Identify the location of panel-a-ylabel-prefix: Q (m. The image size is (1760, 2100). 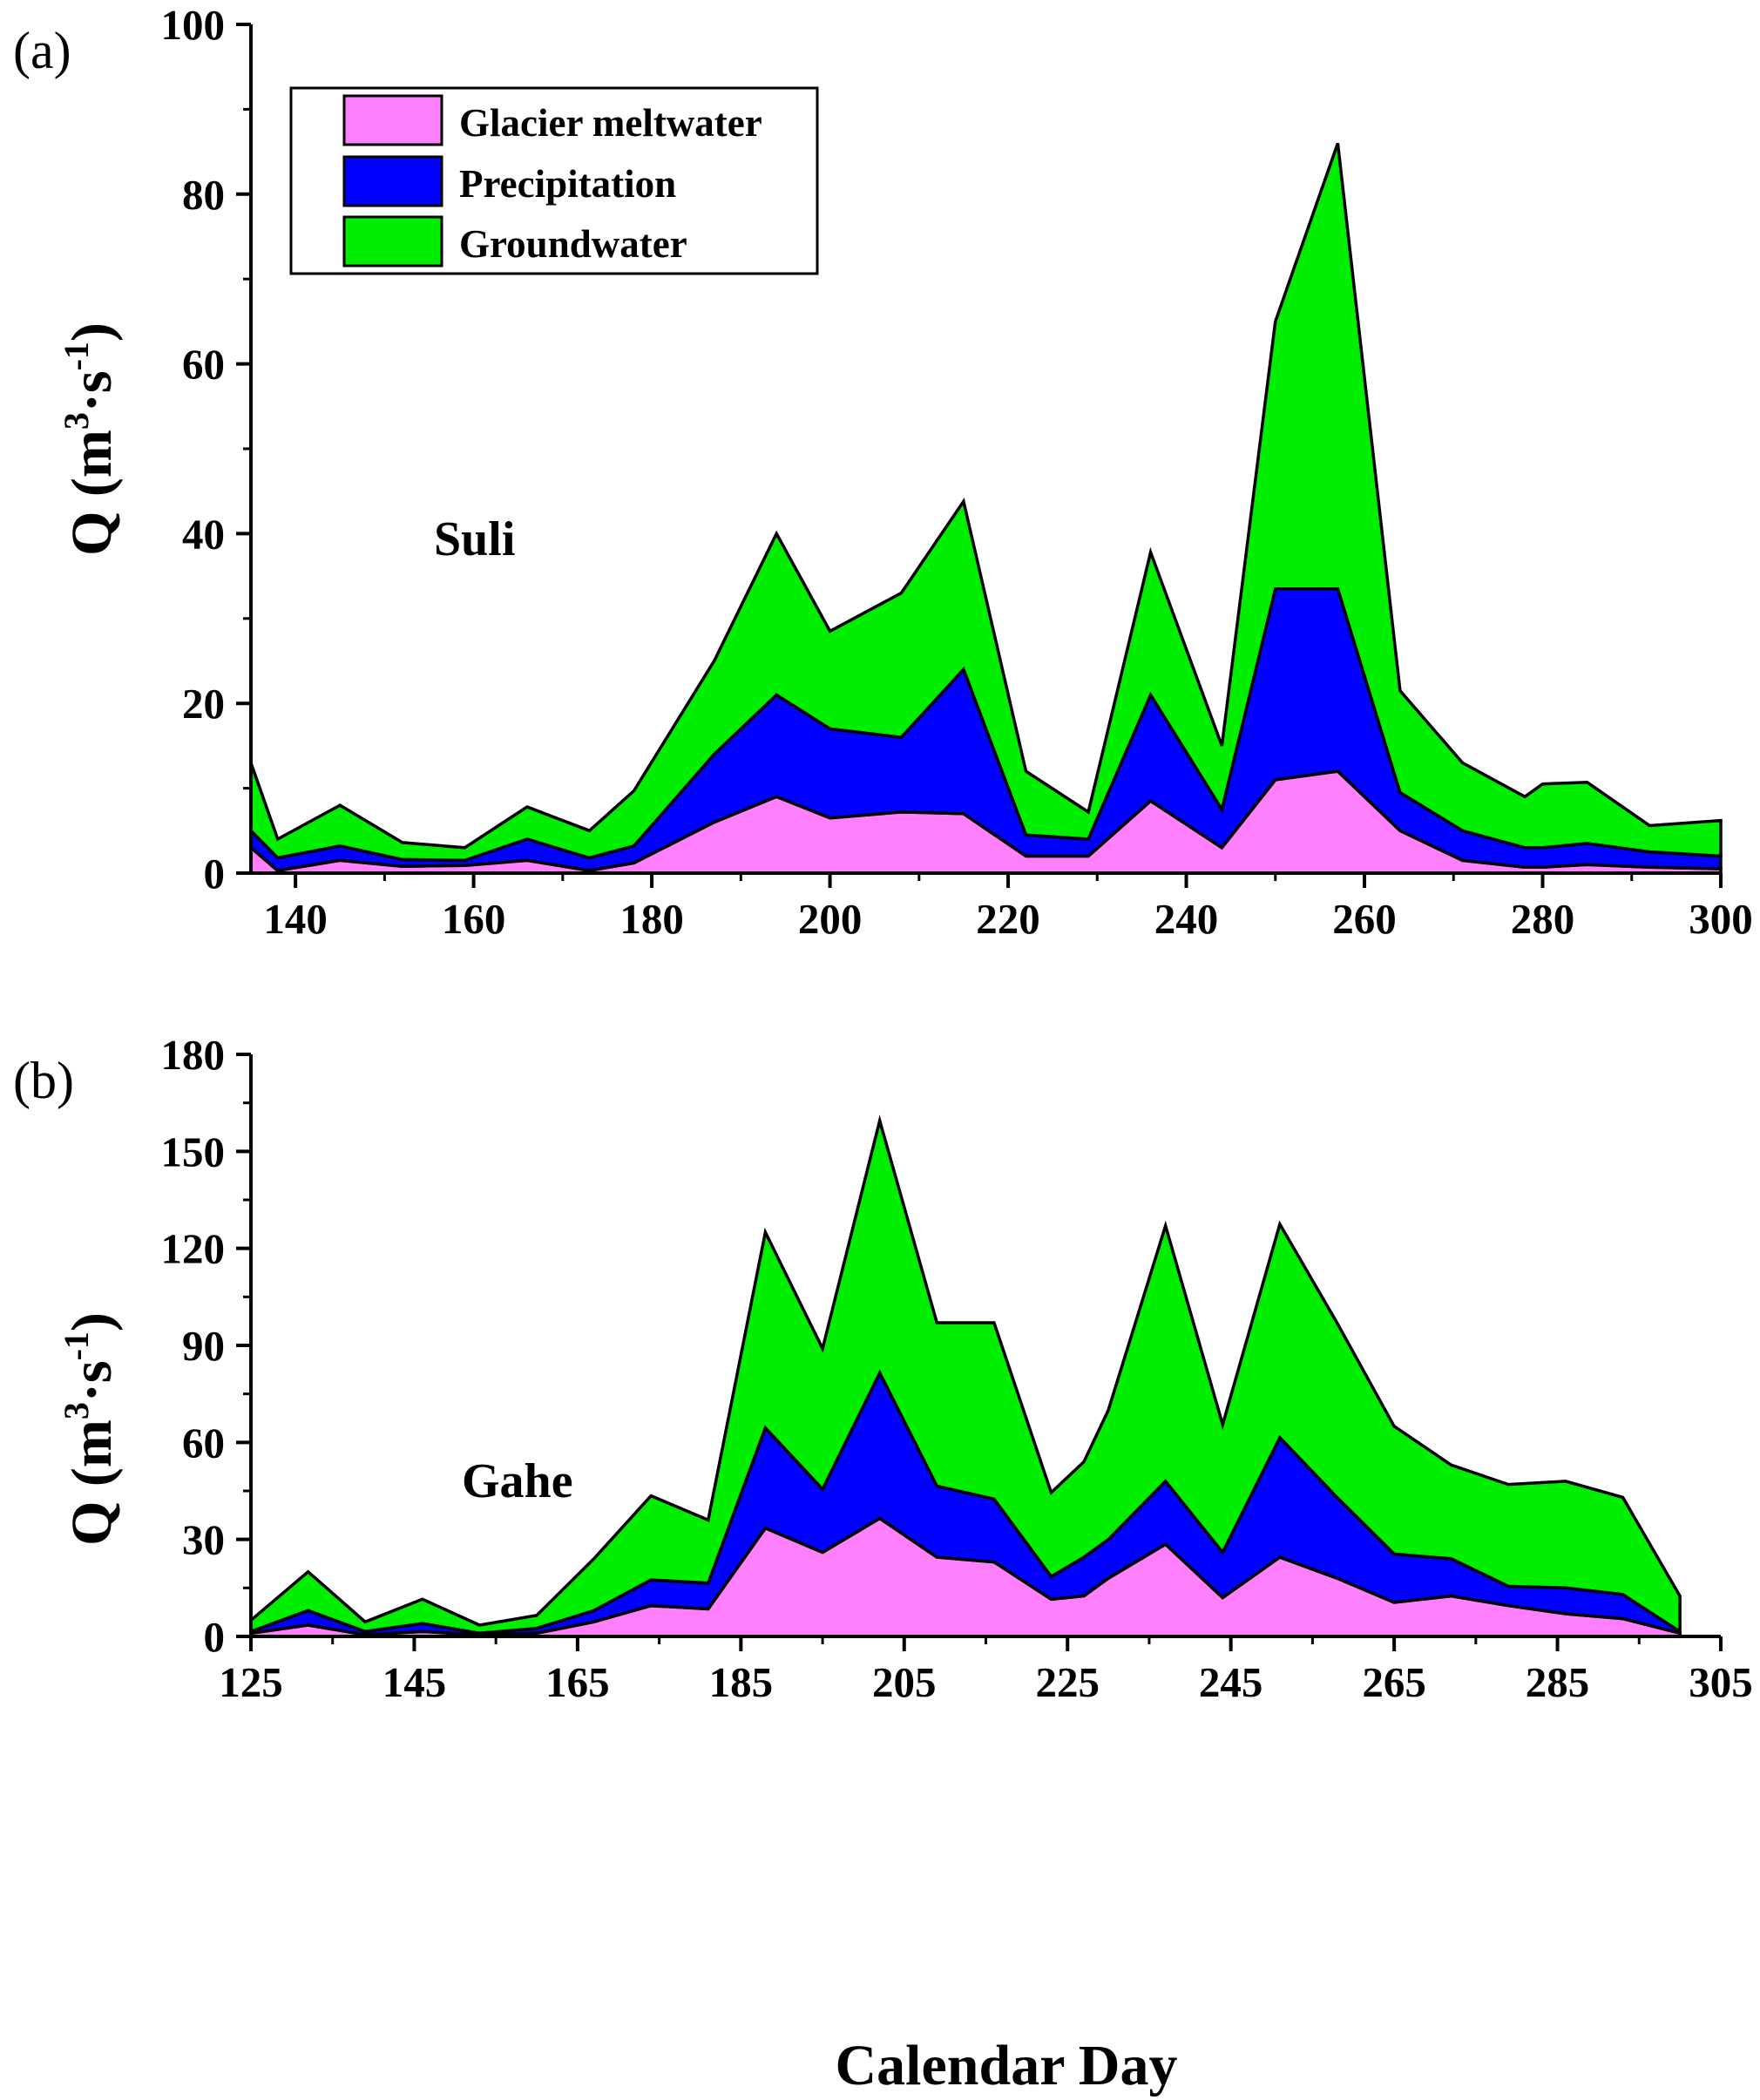
(92, 493).